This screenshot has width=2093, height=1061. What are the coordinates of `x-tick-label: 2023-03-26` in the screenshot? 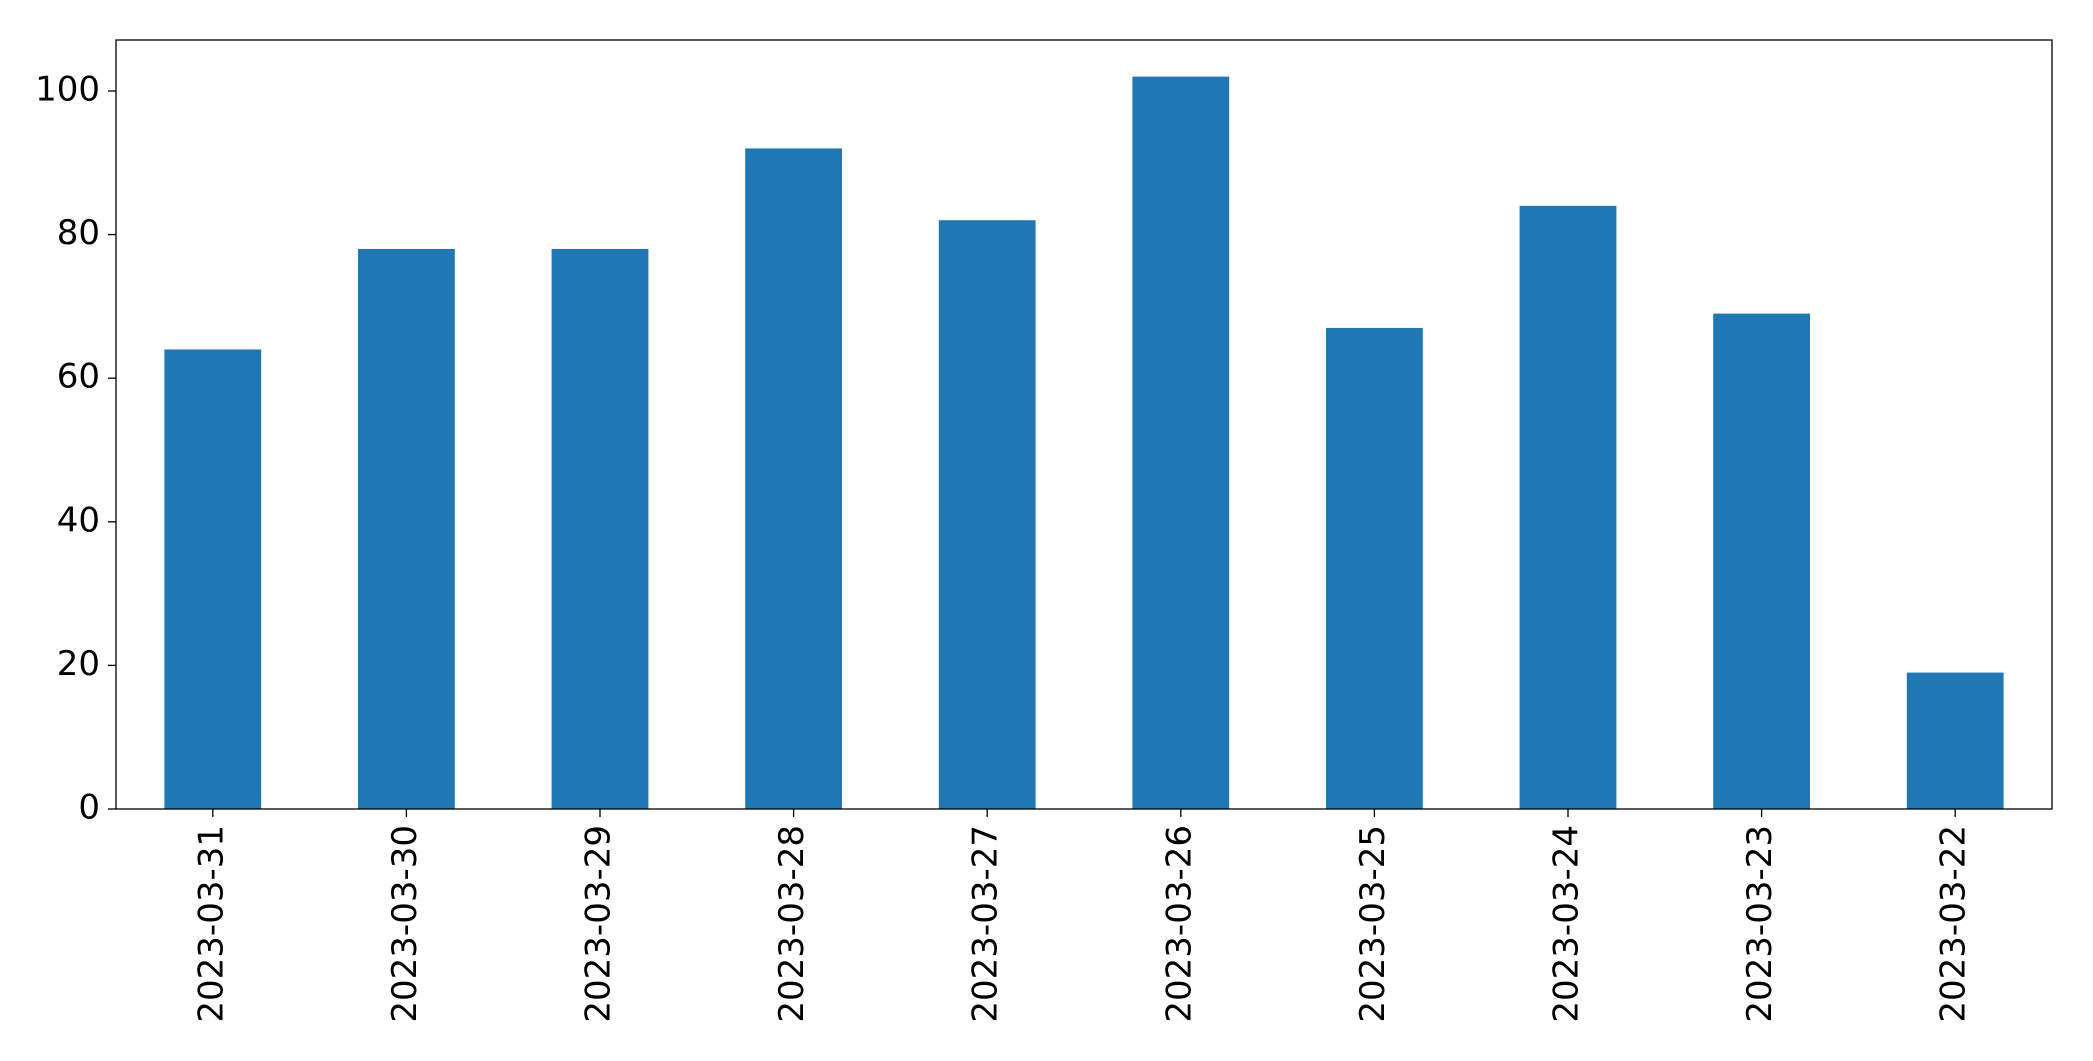 It's located at (1179, 924).